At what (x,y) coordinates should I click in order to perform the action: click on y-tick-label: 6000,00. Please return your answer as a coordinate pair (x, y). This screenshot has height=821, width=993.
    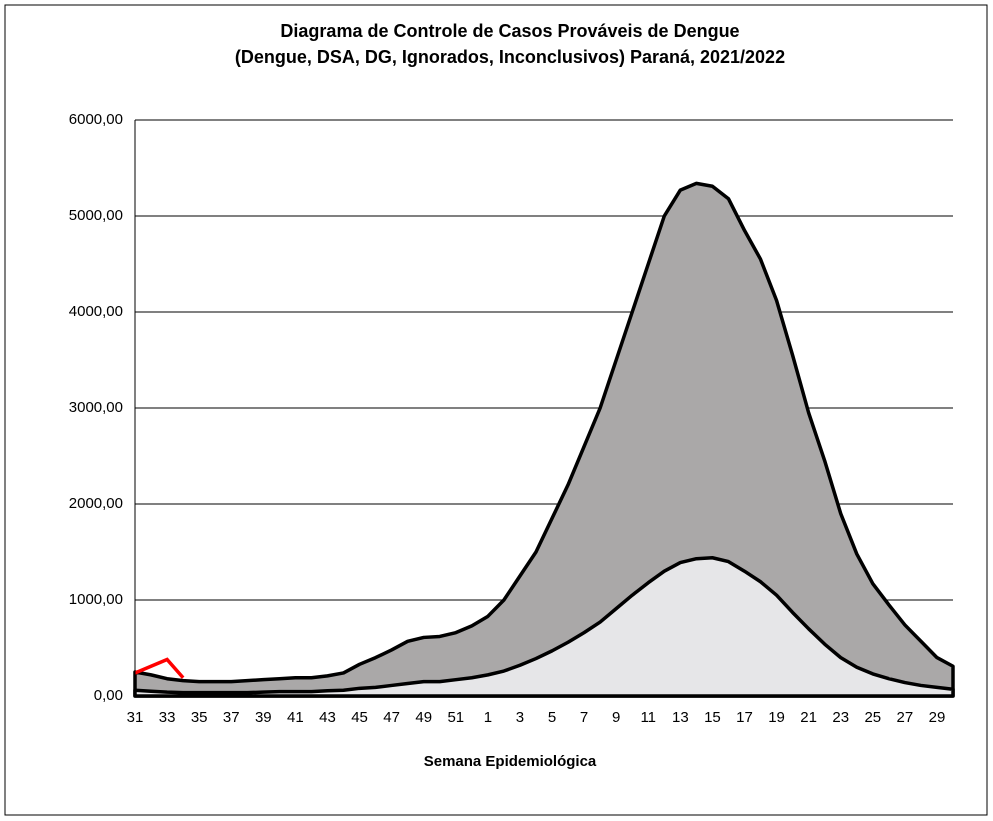
    Looking at the image, I should click on (96, 119).